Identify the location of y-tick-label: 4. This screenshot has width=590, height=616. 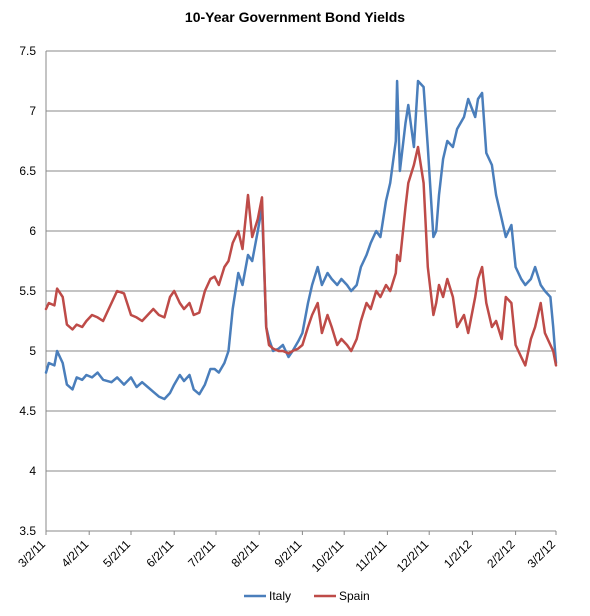
(32, 471).